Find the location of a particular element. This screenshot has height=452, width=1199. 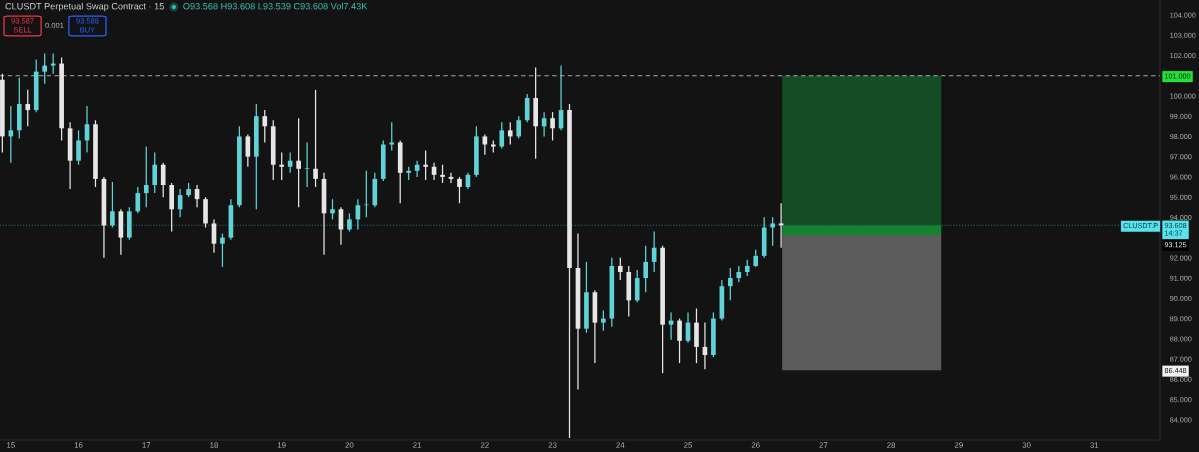

chart-subtitle: O93.568 H93.608 L93.539 C93.608 Vol7.43K is located at coordinates (275, 6).